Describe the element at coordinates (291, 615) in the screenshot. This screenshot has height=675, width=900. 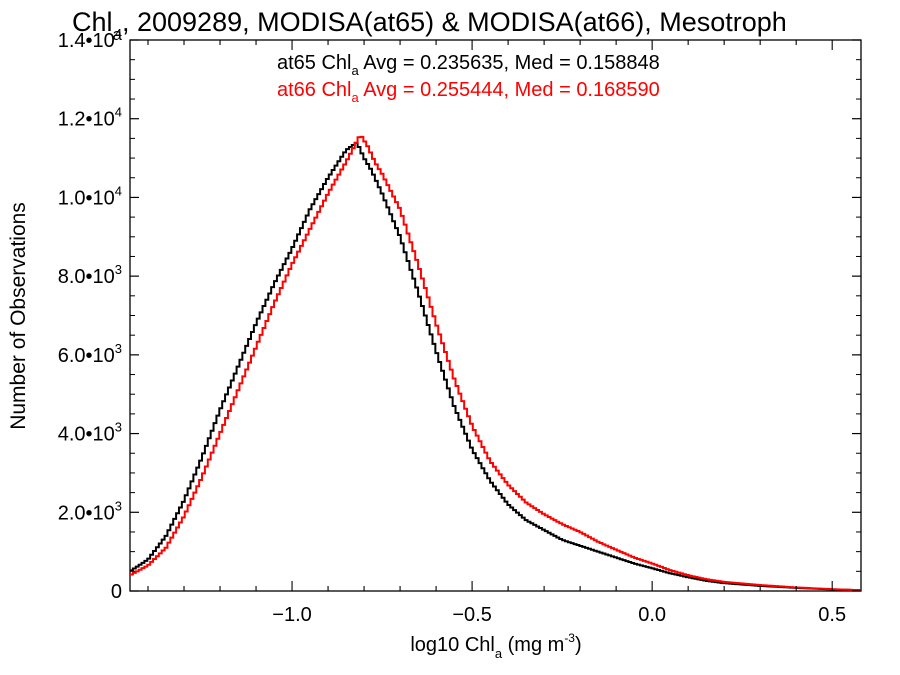
I see `x-tick-label: −1.0` at that location.